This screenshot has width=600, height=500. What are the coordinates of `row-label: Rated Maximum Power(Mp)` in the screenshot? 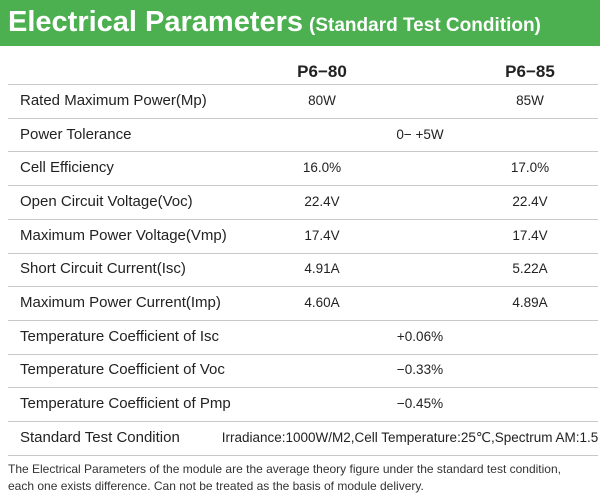 It's located at (113, 100).